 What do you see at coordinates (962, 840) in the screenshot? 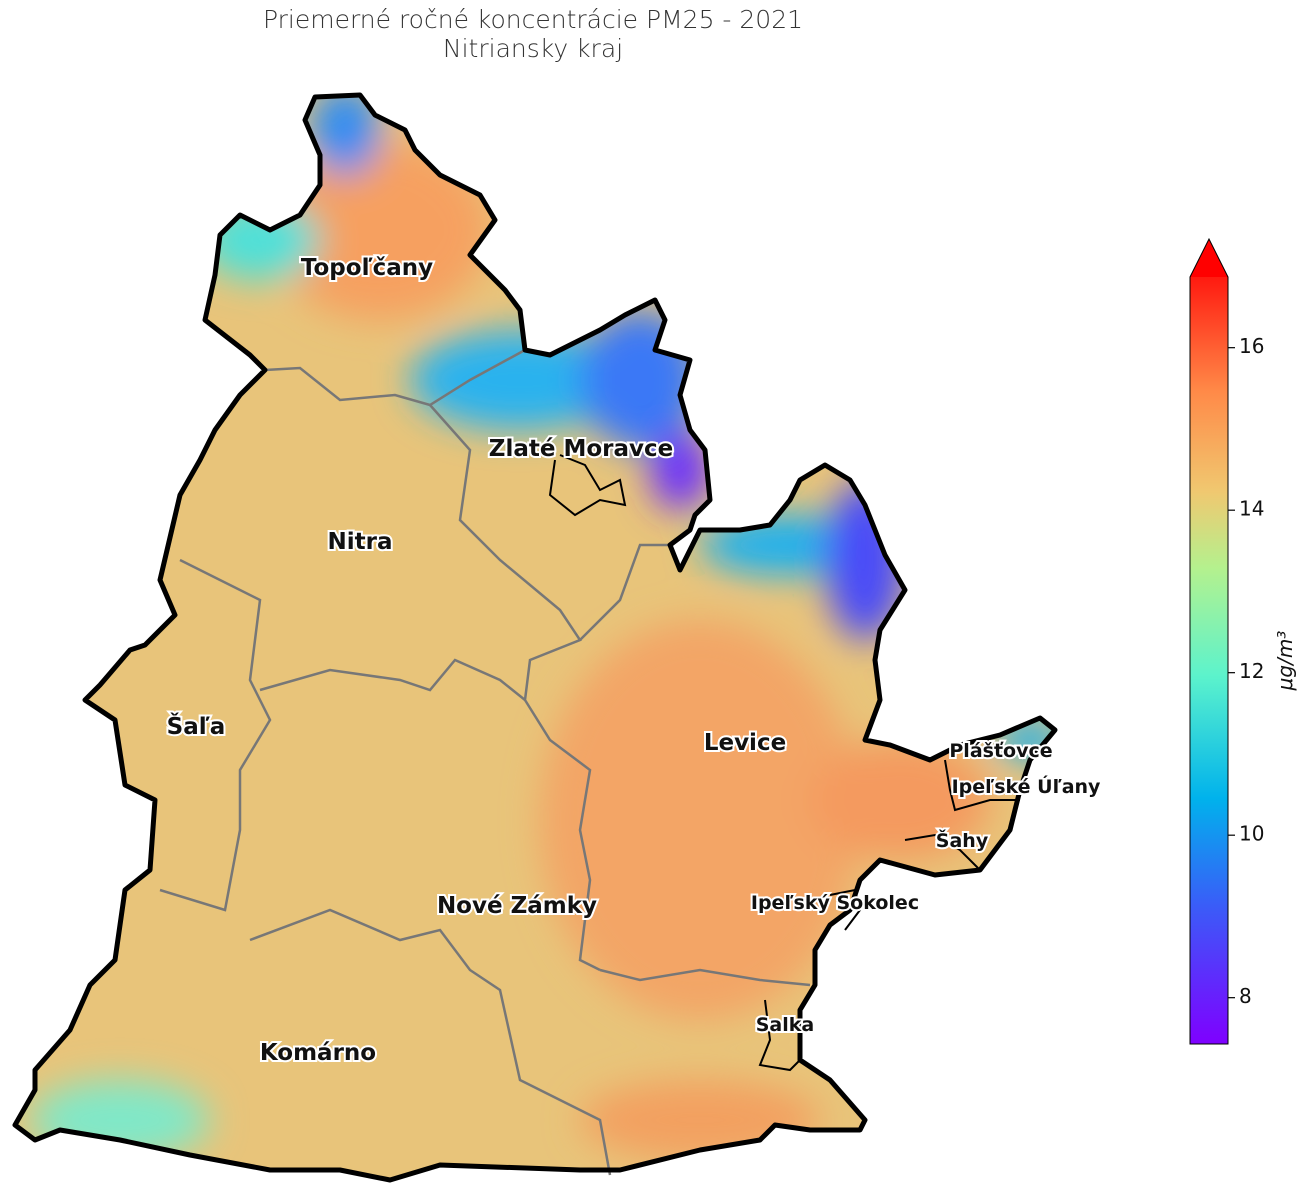
I see `place-label: Šahy` at bounding box center [962, 840].